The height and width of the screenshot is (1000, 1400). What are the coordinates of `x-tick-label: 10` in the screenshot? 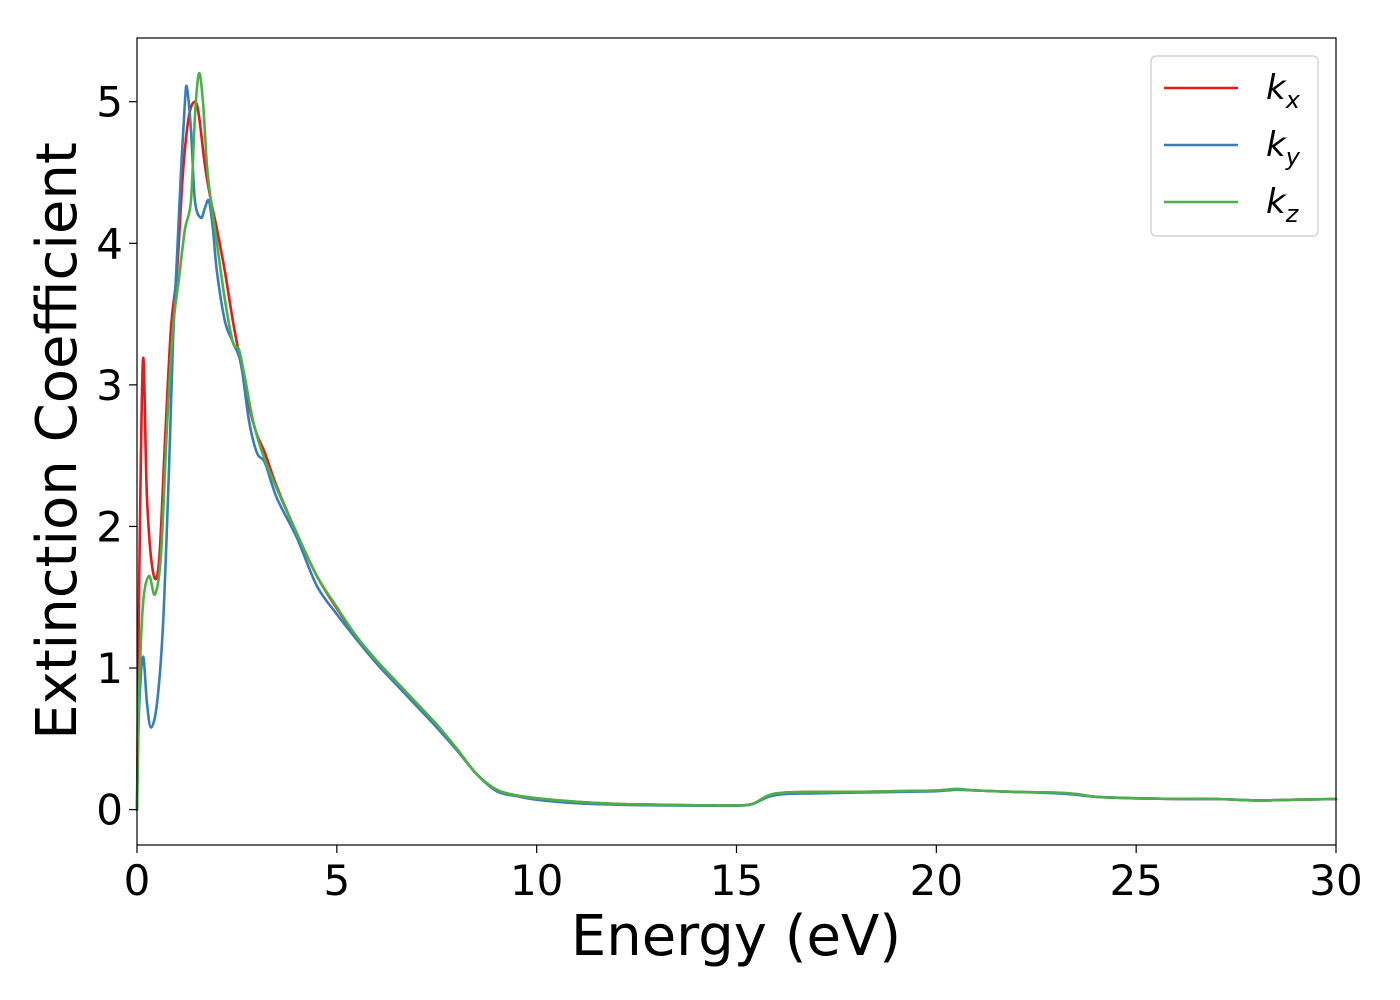 It's located at (536, 880).